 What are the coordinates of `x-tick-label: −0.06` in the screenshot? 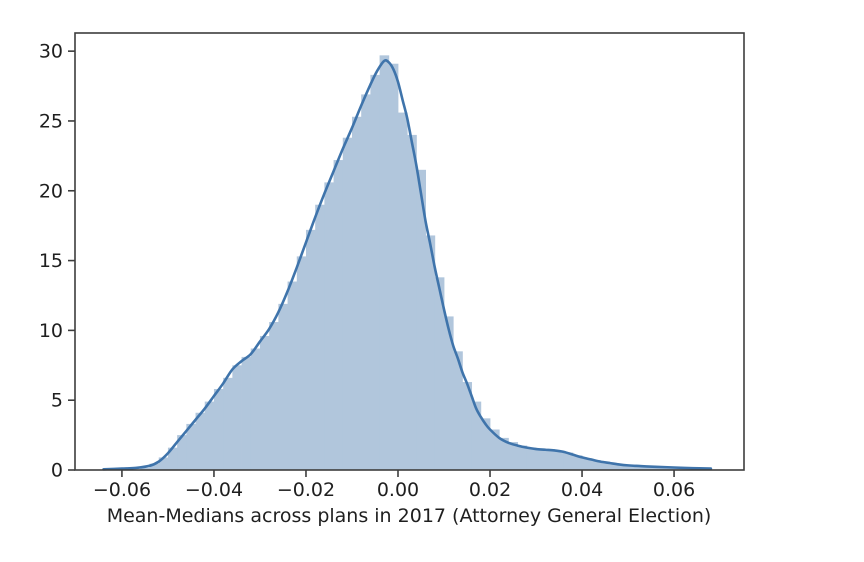 It's located at (122, 490).